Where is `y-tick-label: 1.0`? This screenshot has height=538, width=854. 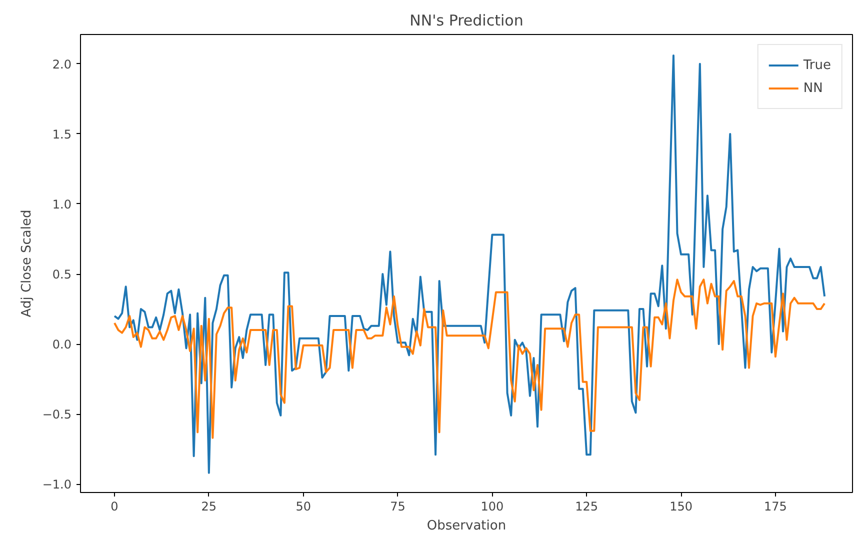 y-tick-label: 1.0 is located at coordinates (62, 204).